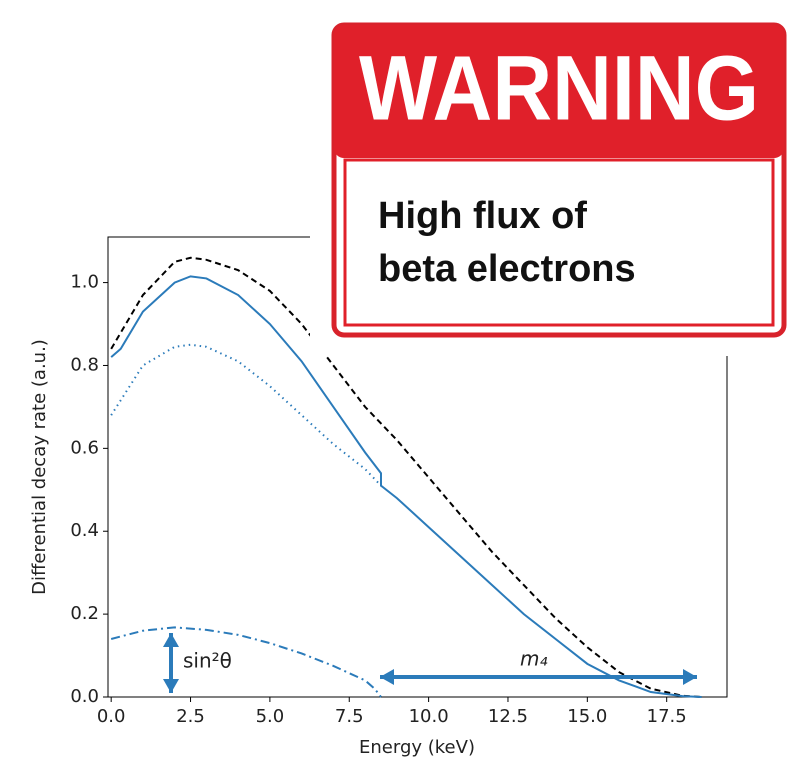 Image resolution: width=794 pixels, height=771 pixels. Describe the element at coordinates (587, 716) in the screenshot. I see `x-tick-label: 15.0` at that location.